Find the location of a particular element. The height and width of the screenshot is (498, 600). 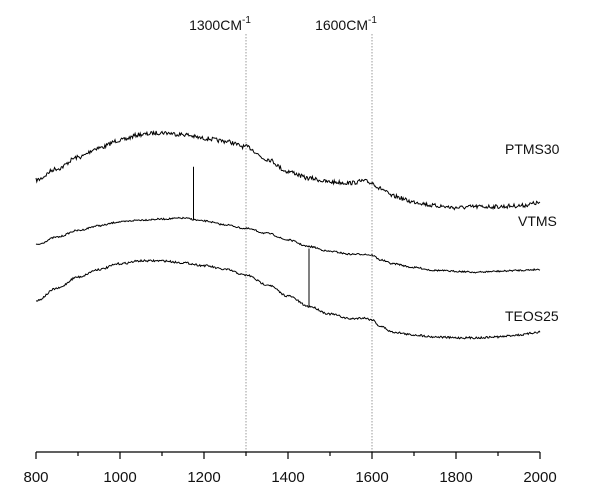

series-line-vtms is located at coordinates (288, 245).